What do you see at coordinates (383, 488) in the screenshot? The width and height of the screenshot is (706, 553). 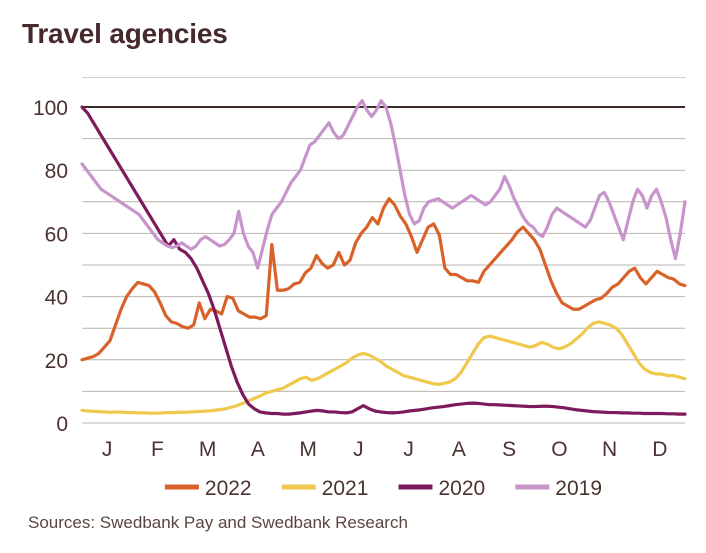 I see `chart-legend: 2022 2021 2020 2019` at bounding box center [383, 488].